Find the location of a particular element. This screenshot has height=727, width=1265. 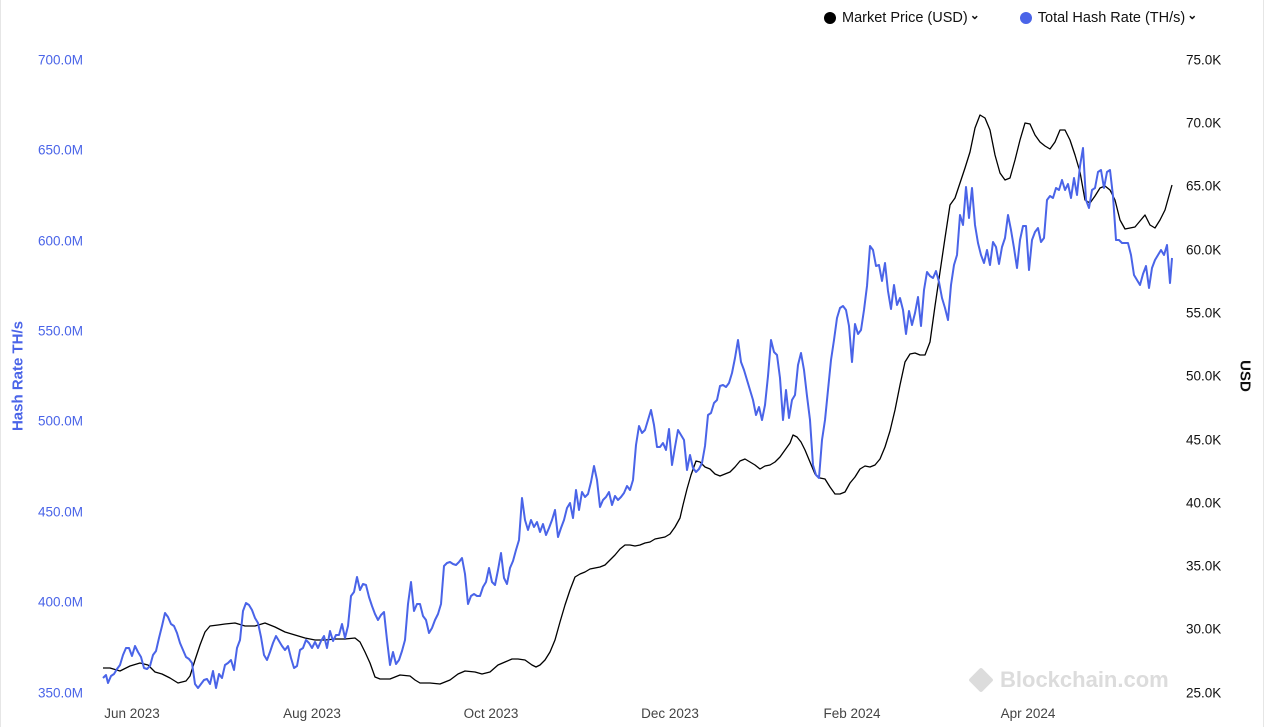

left-axis-tick: 650.0M is located at coordinates (61, 150).